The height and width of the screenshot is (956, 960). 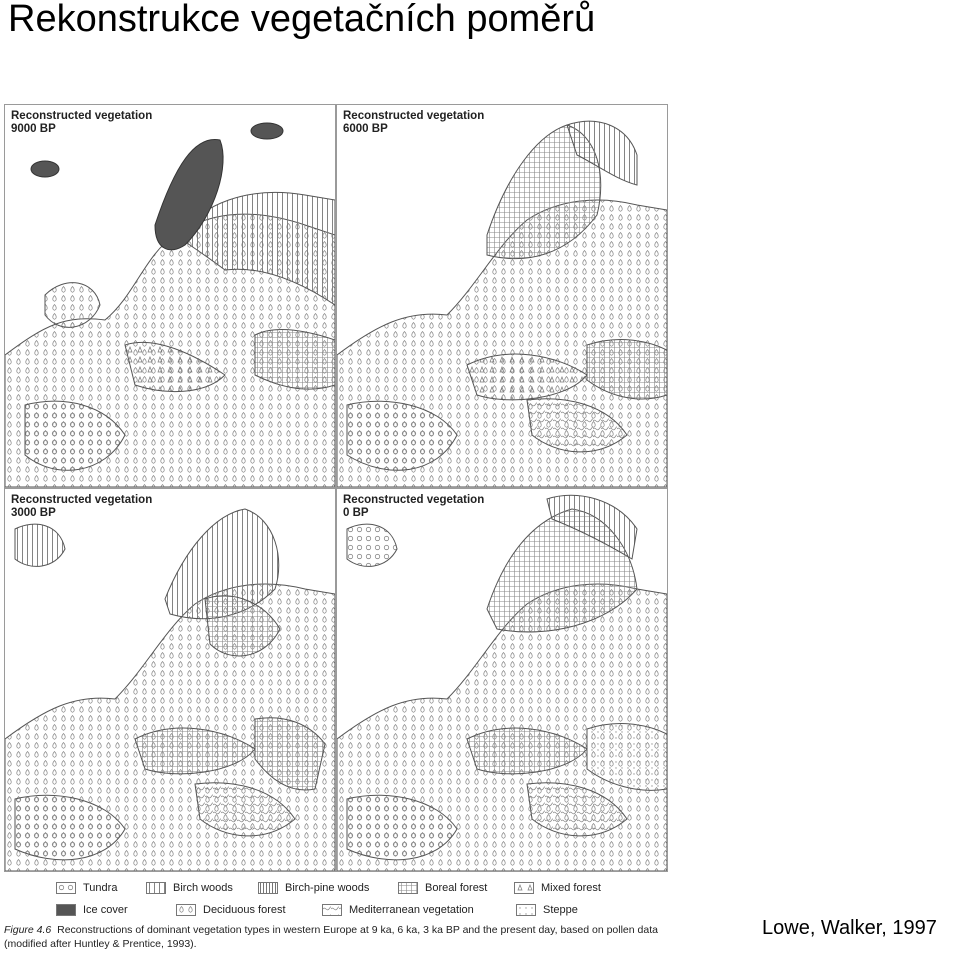 What do you see at coordinates (100, 888) in the screenshot?
I see `legend-label: Tundra` at bounding box center [100, 888].